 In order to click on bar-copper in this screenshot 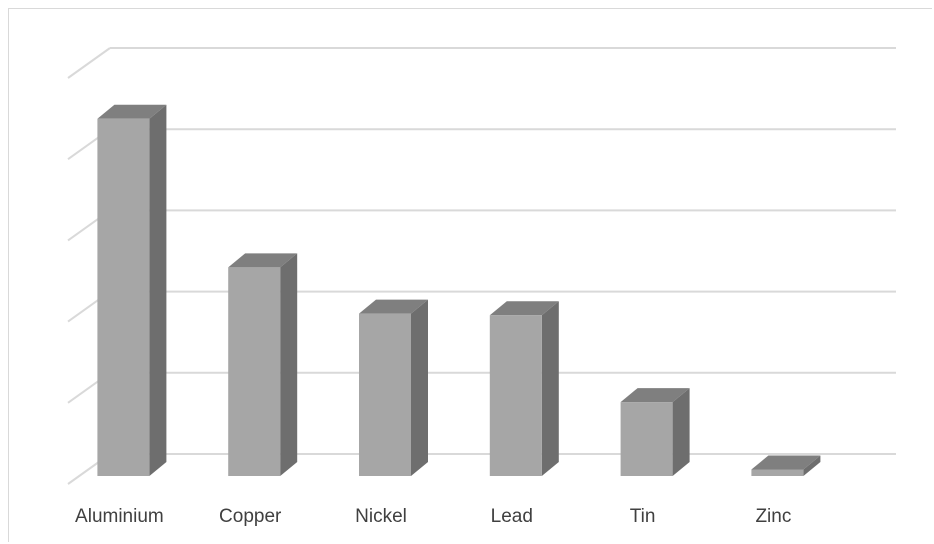, I will do `click(263, 364)`.